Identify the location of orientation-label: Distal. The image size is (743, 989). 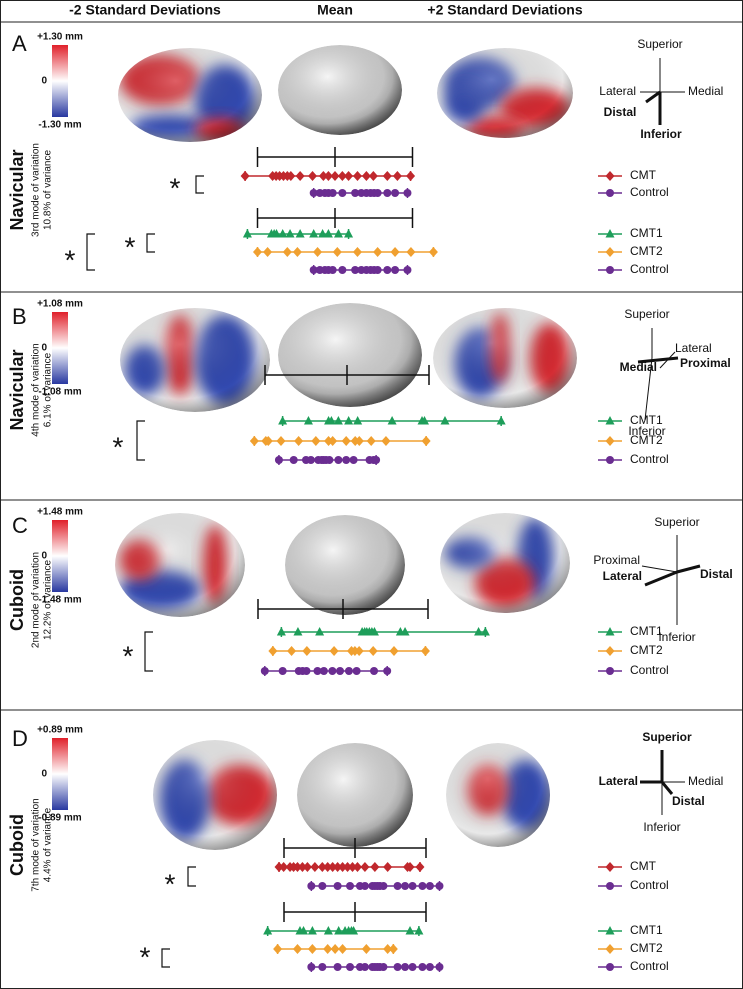
(620, 112).